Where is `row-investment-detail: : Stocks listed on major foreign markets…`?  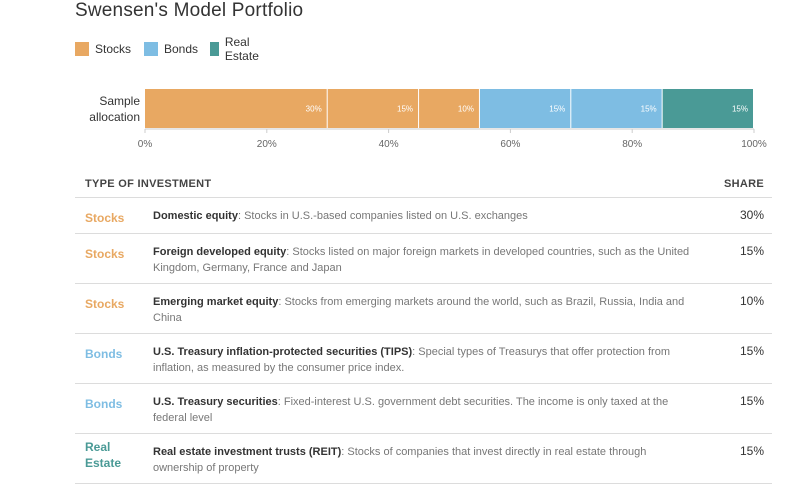
row-investment-detail: : Stocks listed on major foreign markets… is located at coordinates (421, 260).